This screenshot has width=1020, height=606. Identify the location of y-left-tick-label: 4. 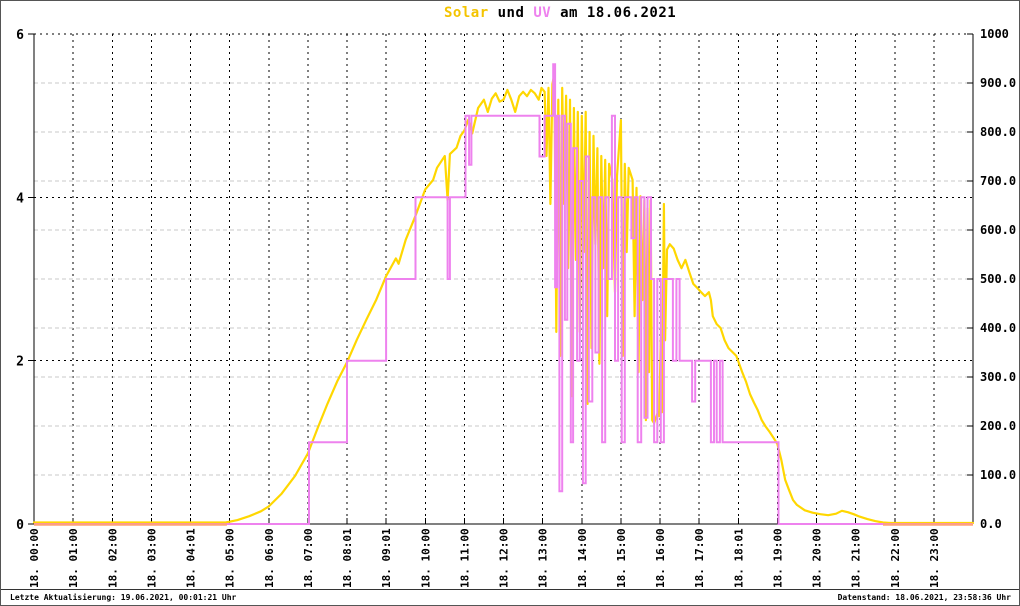
(20, 198).